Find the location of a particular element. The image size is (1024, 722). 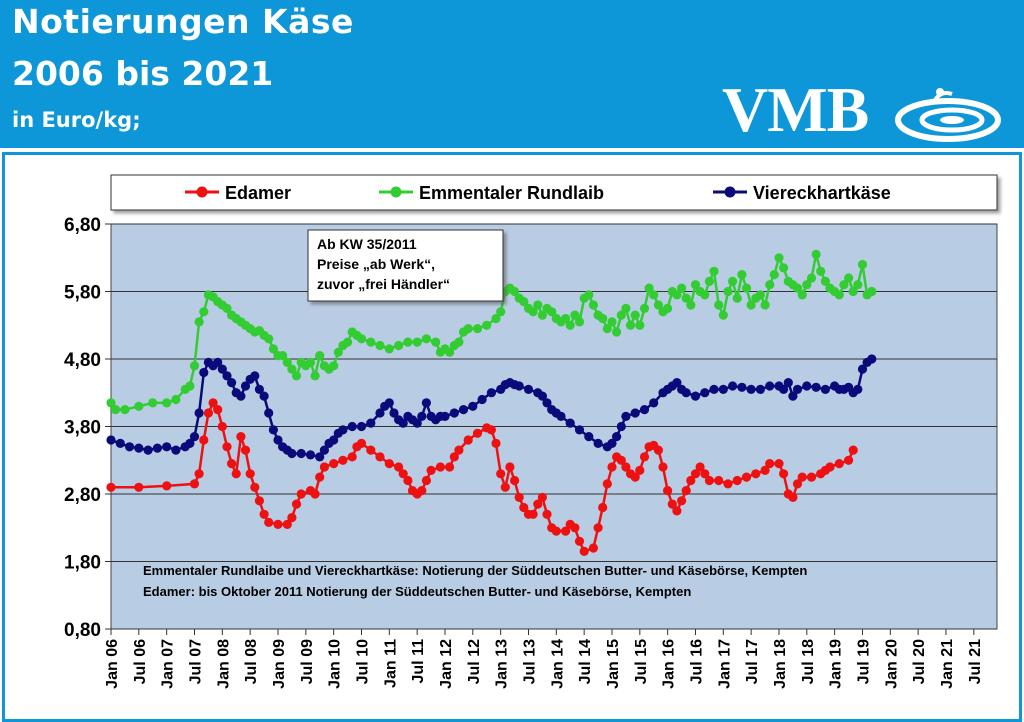

annotation-line-3: zuvor „frei Händler“ is located at coordinates (383, 284).